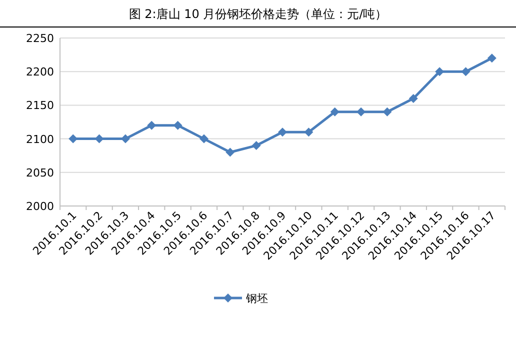 The height and width of the screenshot is (338, 516). Describe the element at coordinates (40, 206) in the screenshot. I see `y-tick-label: 2000` at that location.